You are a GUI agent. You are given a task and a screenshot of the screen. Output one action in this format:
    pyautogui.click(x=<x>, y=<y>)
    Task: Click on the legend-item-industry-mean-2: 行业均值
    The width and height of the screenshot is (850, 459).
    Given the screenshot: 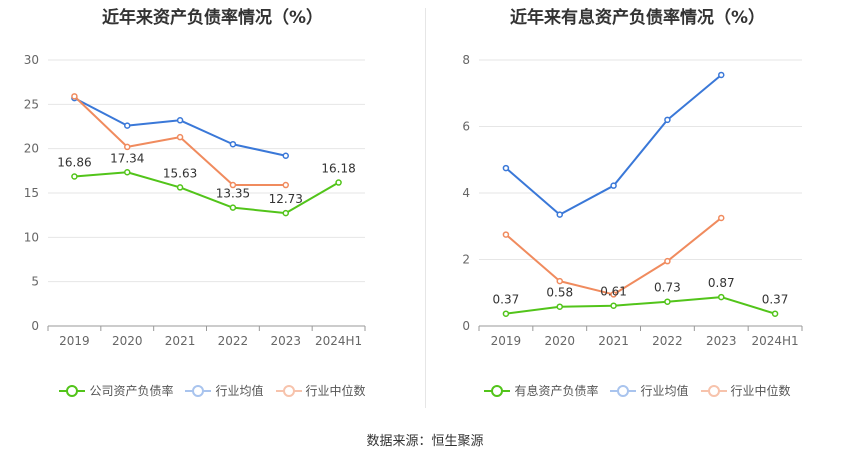 What is the action you would take?
    pyautogui.click(x=649, y=390)
    